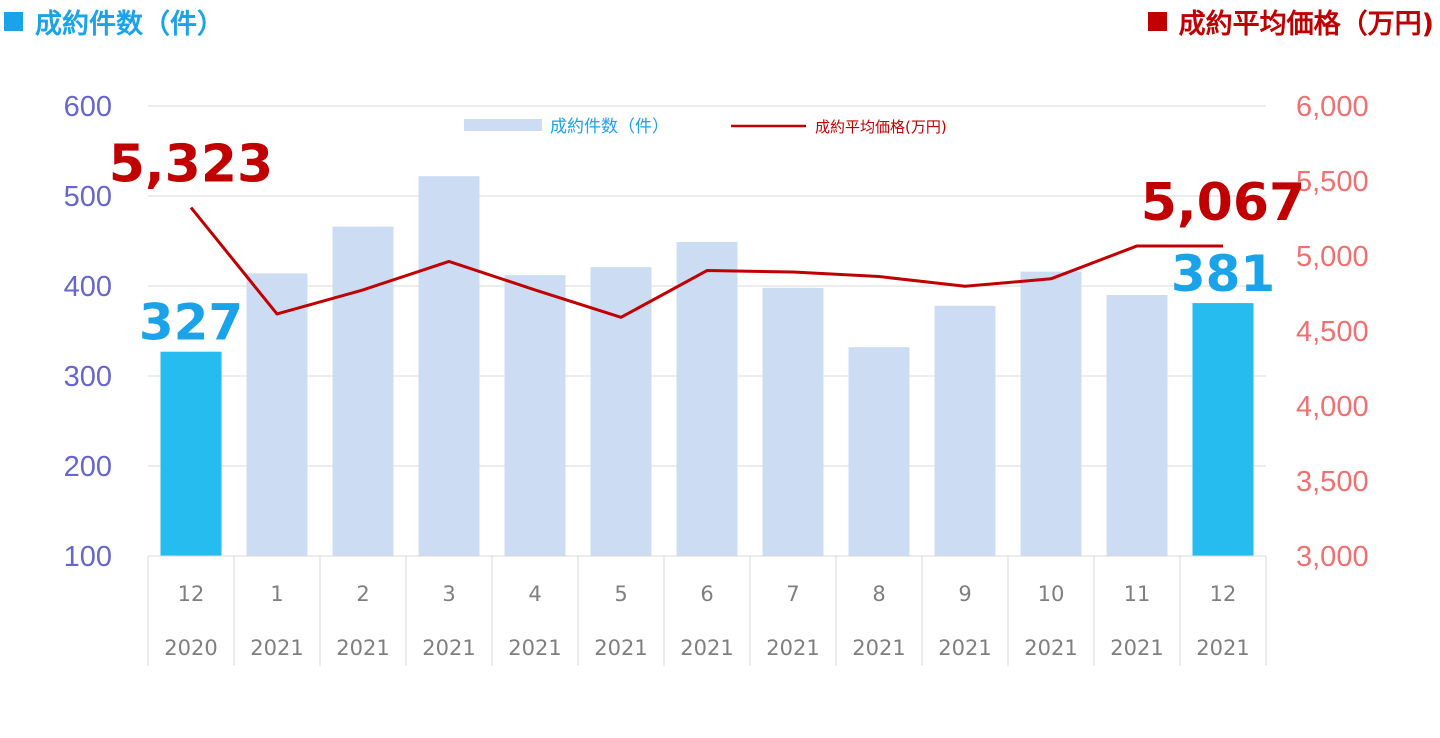  Describe the element at coordinates (1051, 594) in the screenshot. I see `month-label: 10` at that location.